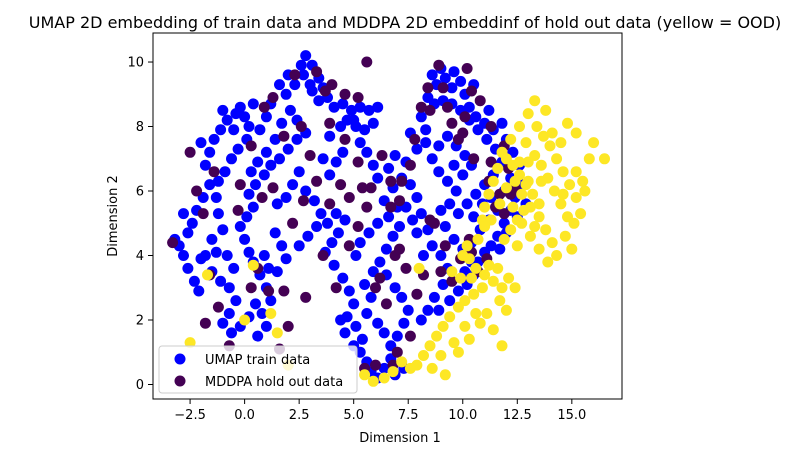 This screenshot has height=455, width=800. I want to click on x-tick-label: 12.5, so click(517, 415).